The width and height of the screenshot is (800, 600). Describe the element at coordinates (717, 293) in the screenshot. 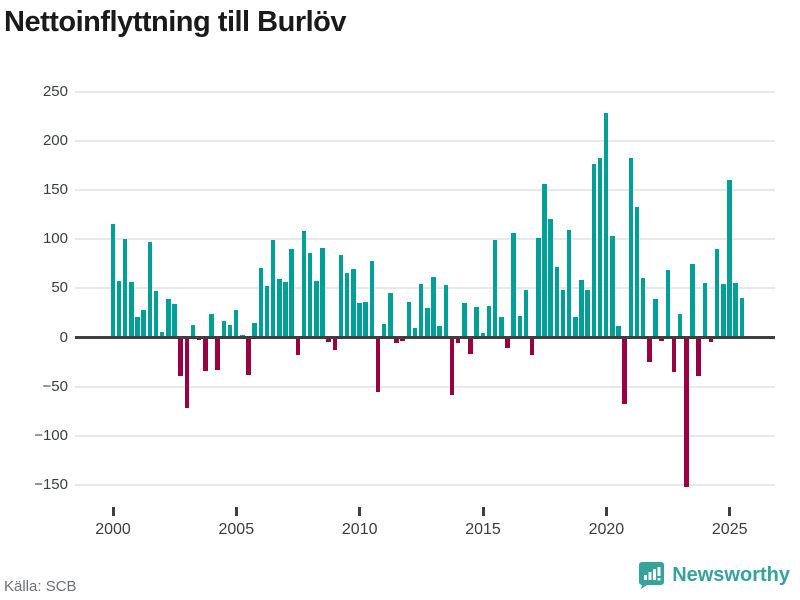

I see `bar-2024-q3` at that location.